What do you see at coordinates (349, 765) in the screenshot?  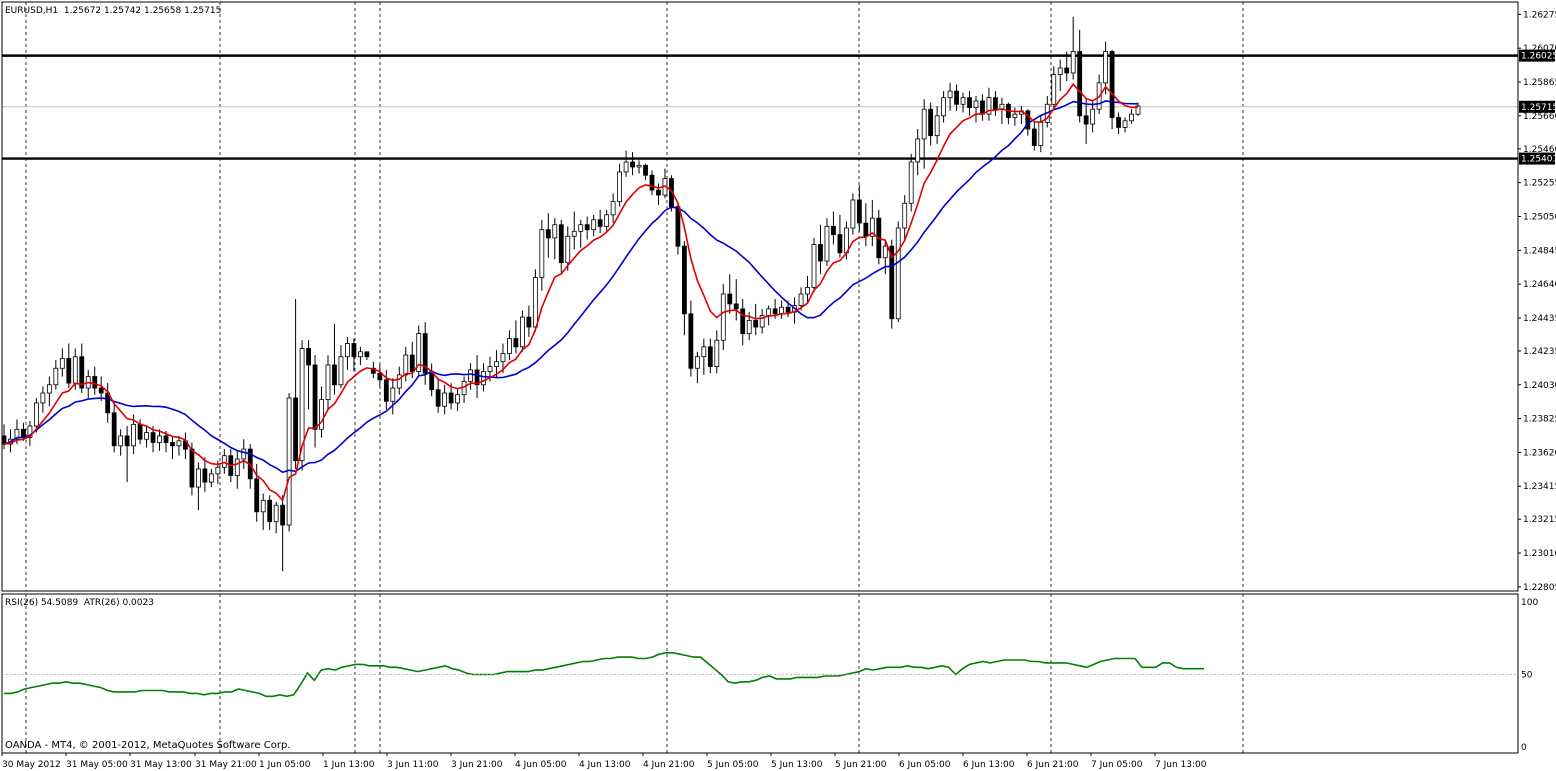 I see `time-tick-label: 1 Jun 13:00` at bounding box center [349, 765].